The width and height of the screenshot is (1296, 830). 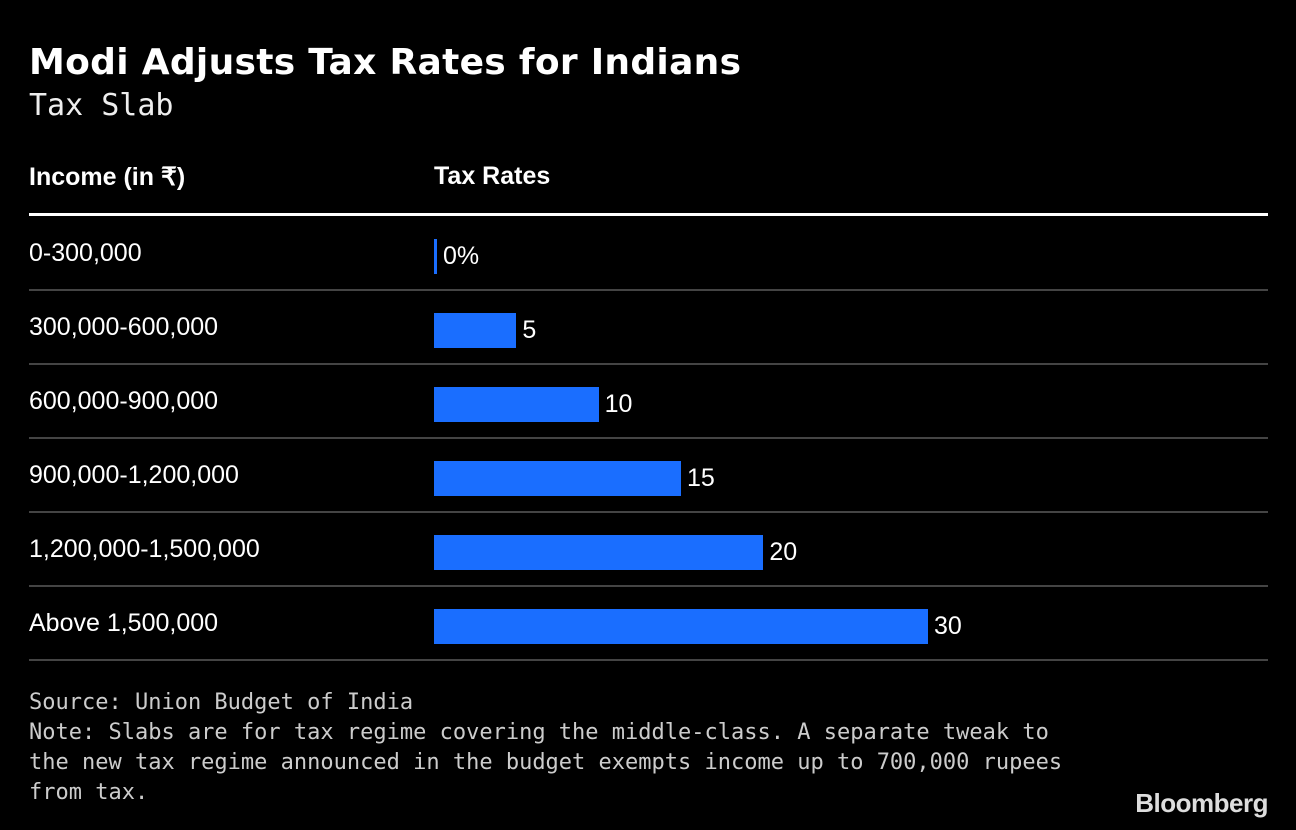 I want to click on table-row: 900,000-1,200,000 15, so click(x=648, y=476).